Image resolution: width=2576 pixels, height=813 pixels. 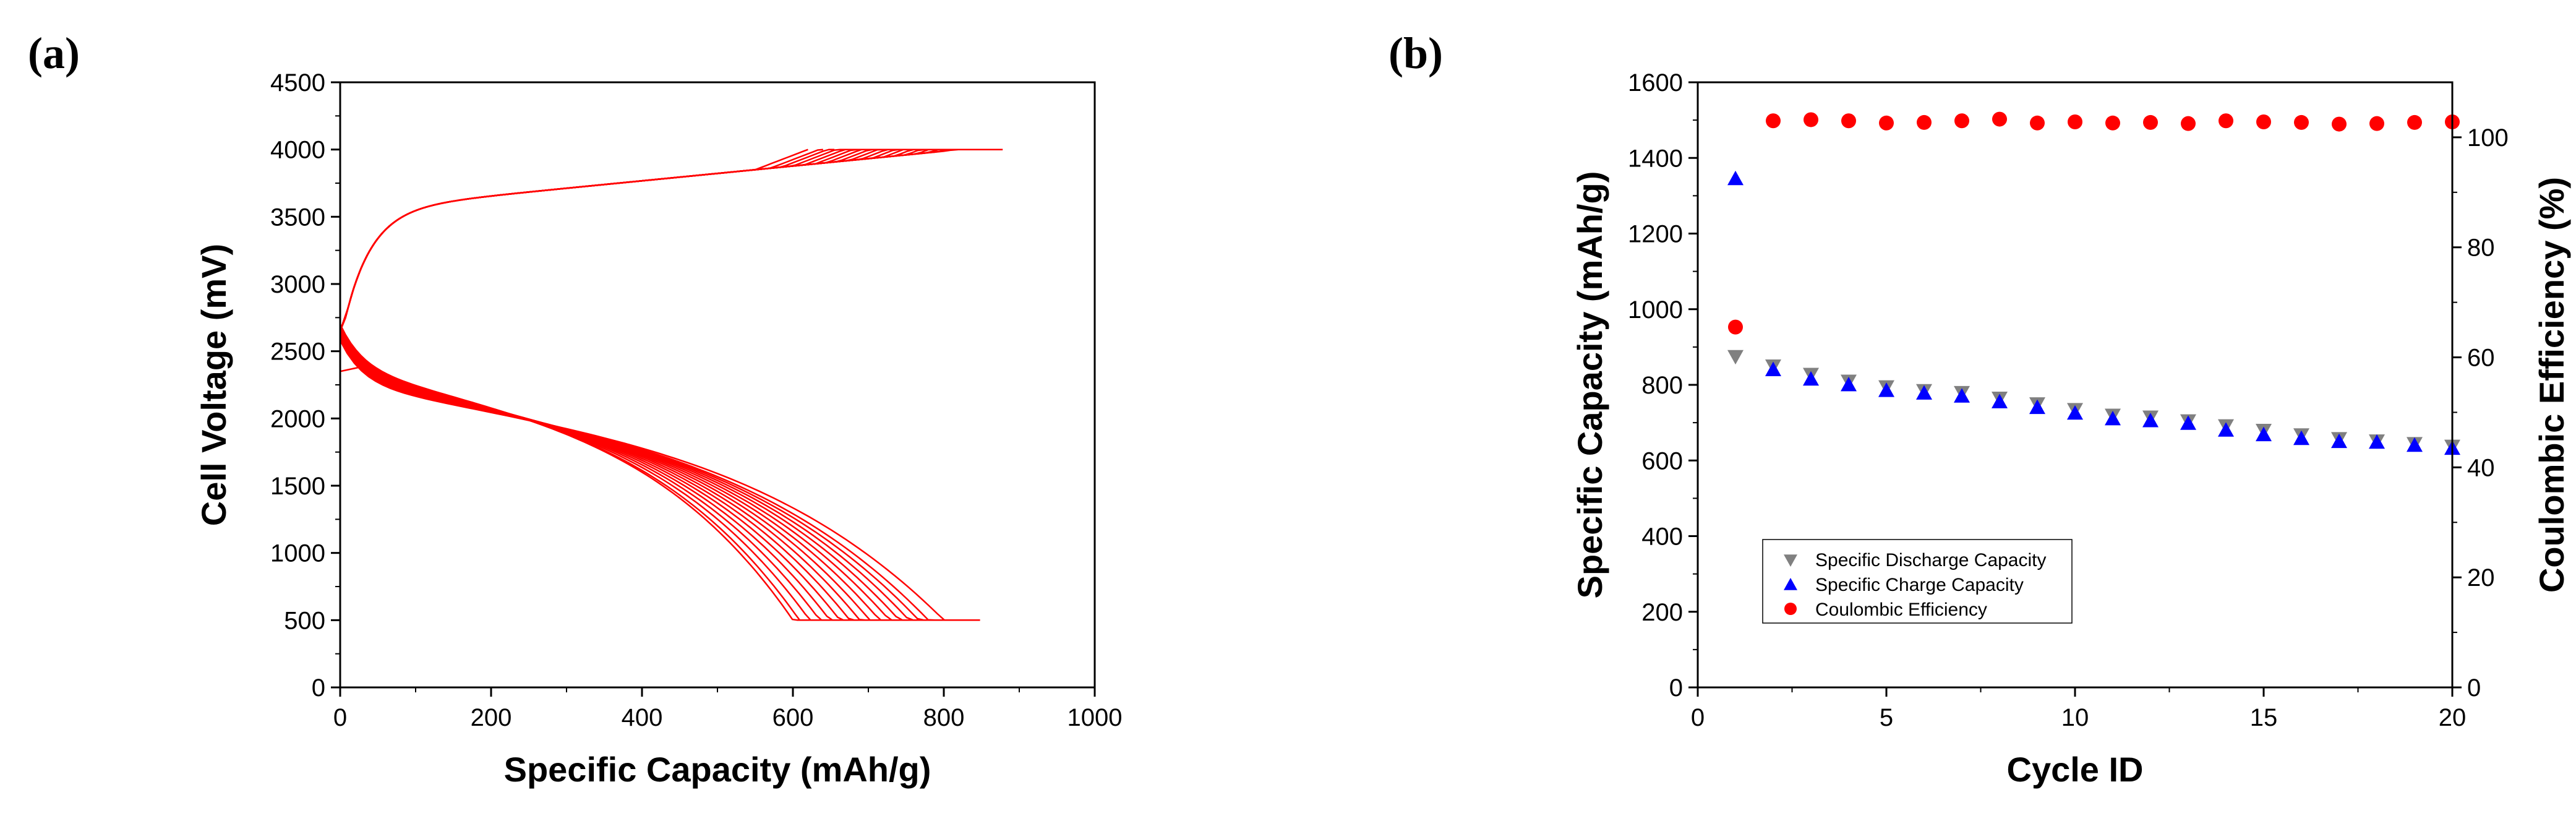 What do you see at coordinates (214, 385) in the screenshot?
I see `panel-a-y-axis-title: Cell Voltage (mV)` at bounding box center [214, 385].